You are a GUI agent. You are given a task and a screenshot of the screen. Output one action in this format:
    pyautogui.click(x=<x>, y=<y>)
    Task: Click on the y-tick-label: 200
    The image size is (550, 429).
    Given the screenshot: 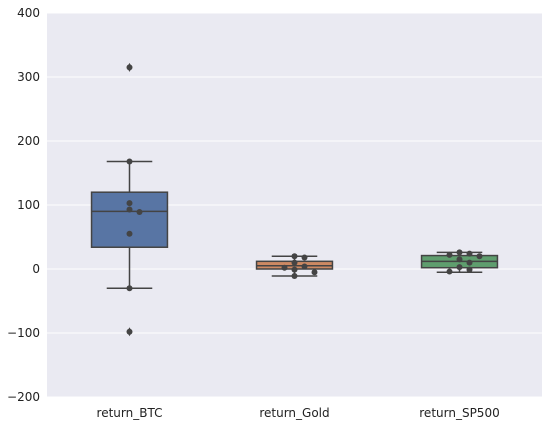 What is the action you would take?
    pyautogui.click(x=28, y=141)
    